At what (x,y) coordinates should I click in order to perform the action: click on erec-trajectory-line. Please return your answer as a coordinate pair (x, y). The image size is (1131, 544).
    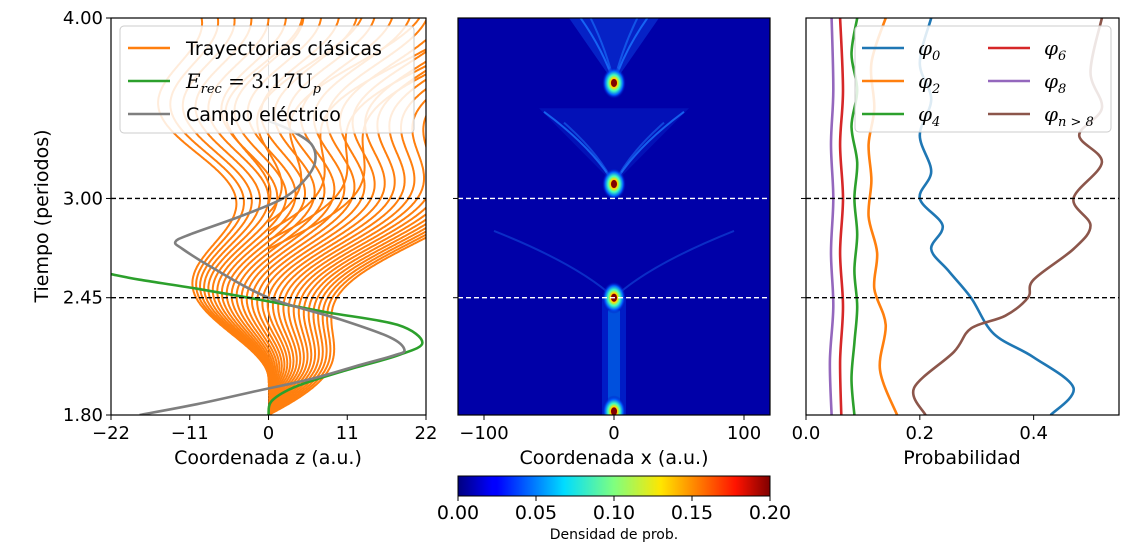
    Looking at the image, I should click on (267, 343).